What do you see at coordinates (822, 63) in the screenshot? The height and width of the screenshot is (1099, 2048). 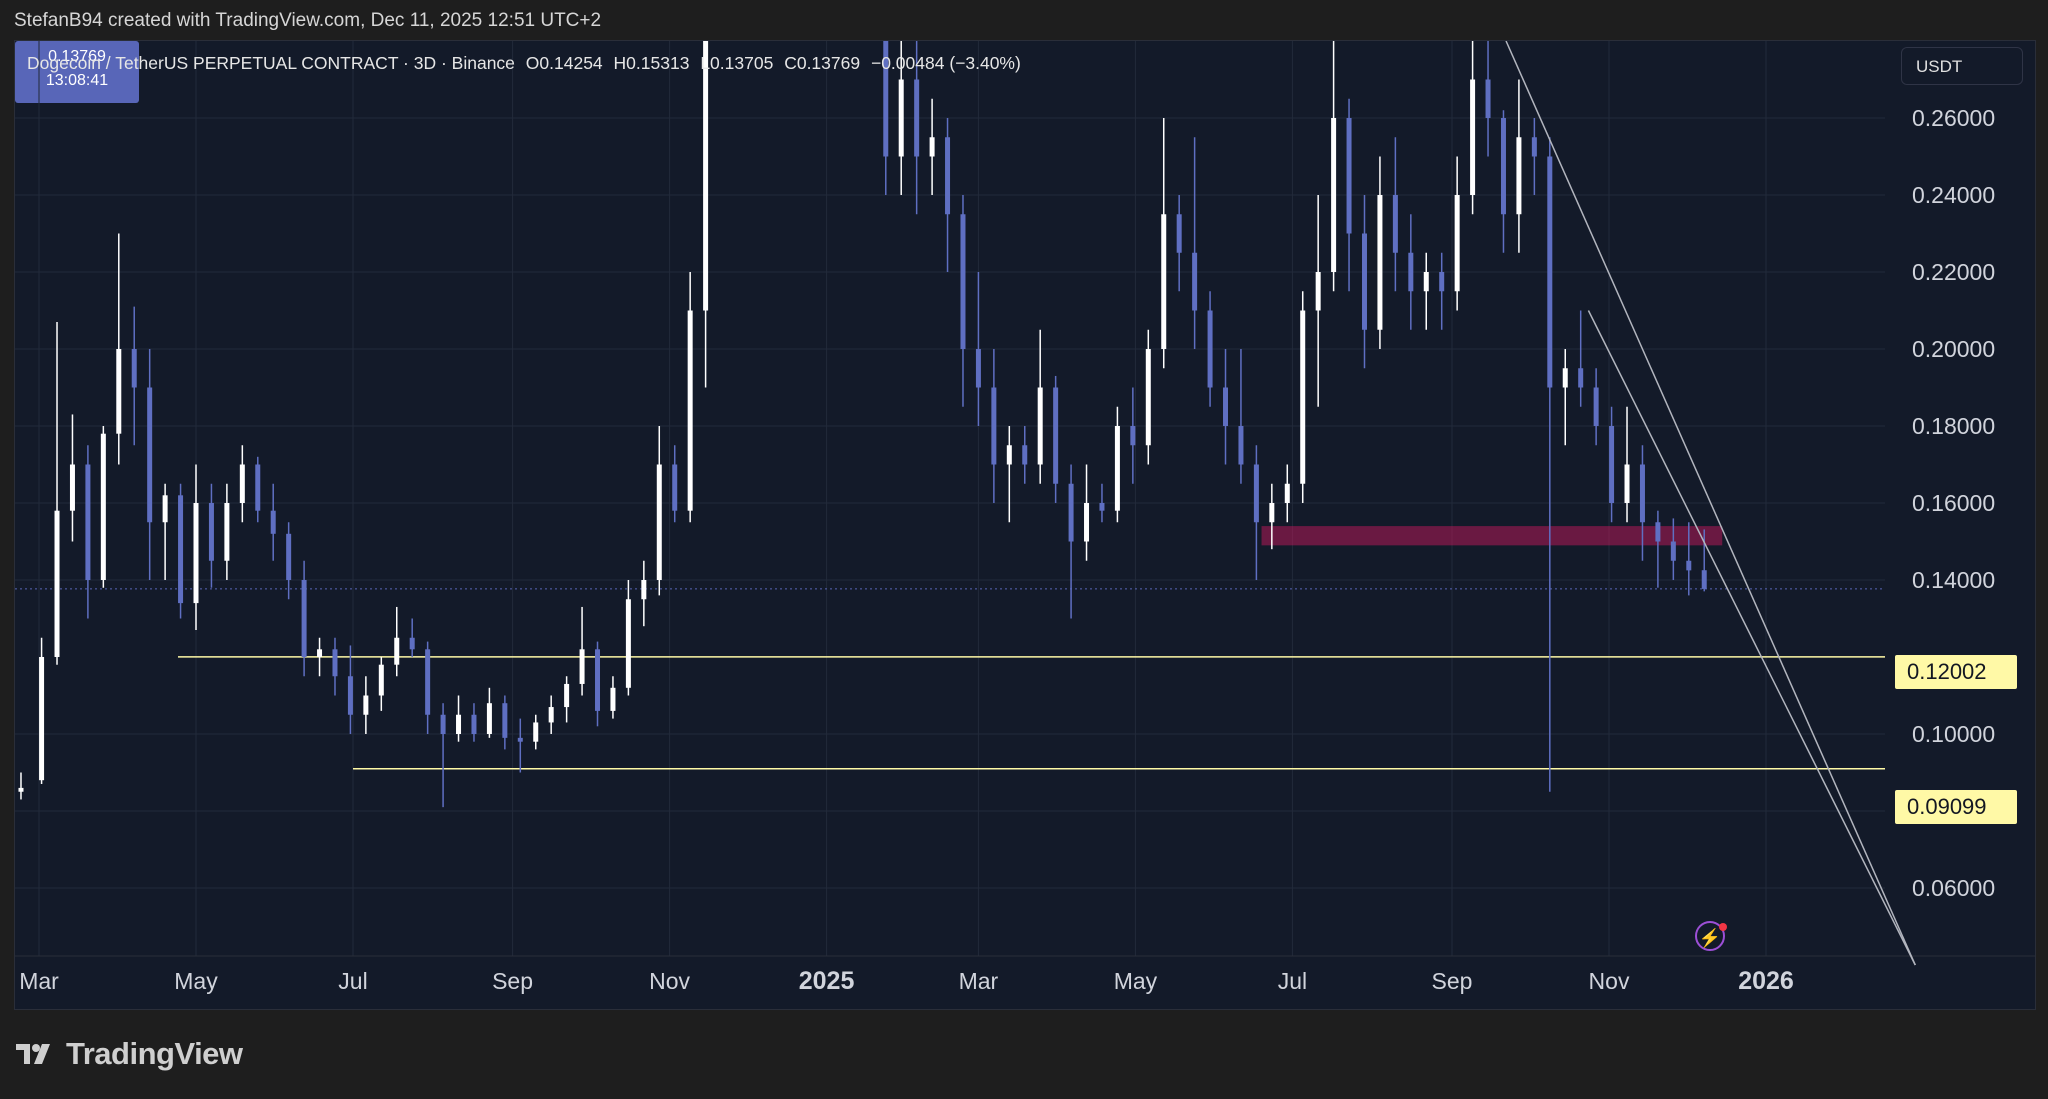 I see `ohlc-close: C0.13769` at bounding box center [822, 63].